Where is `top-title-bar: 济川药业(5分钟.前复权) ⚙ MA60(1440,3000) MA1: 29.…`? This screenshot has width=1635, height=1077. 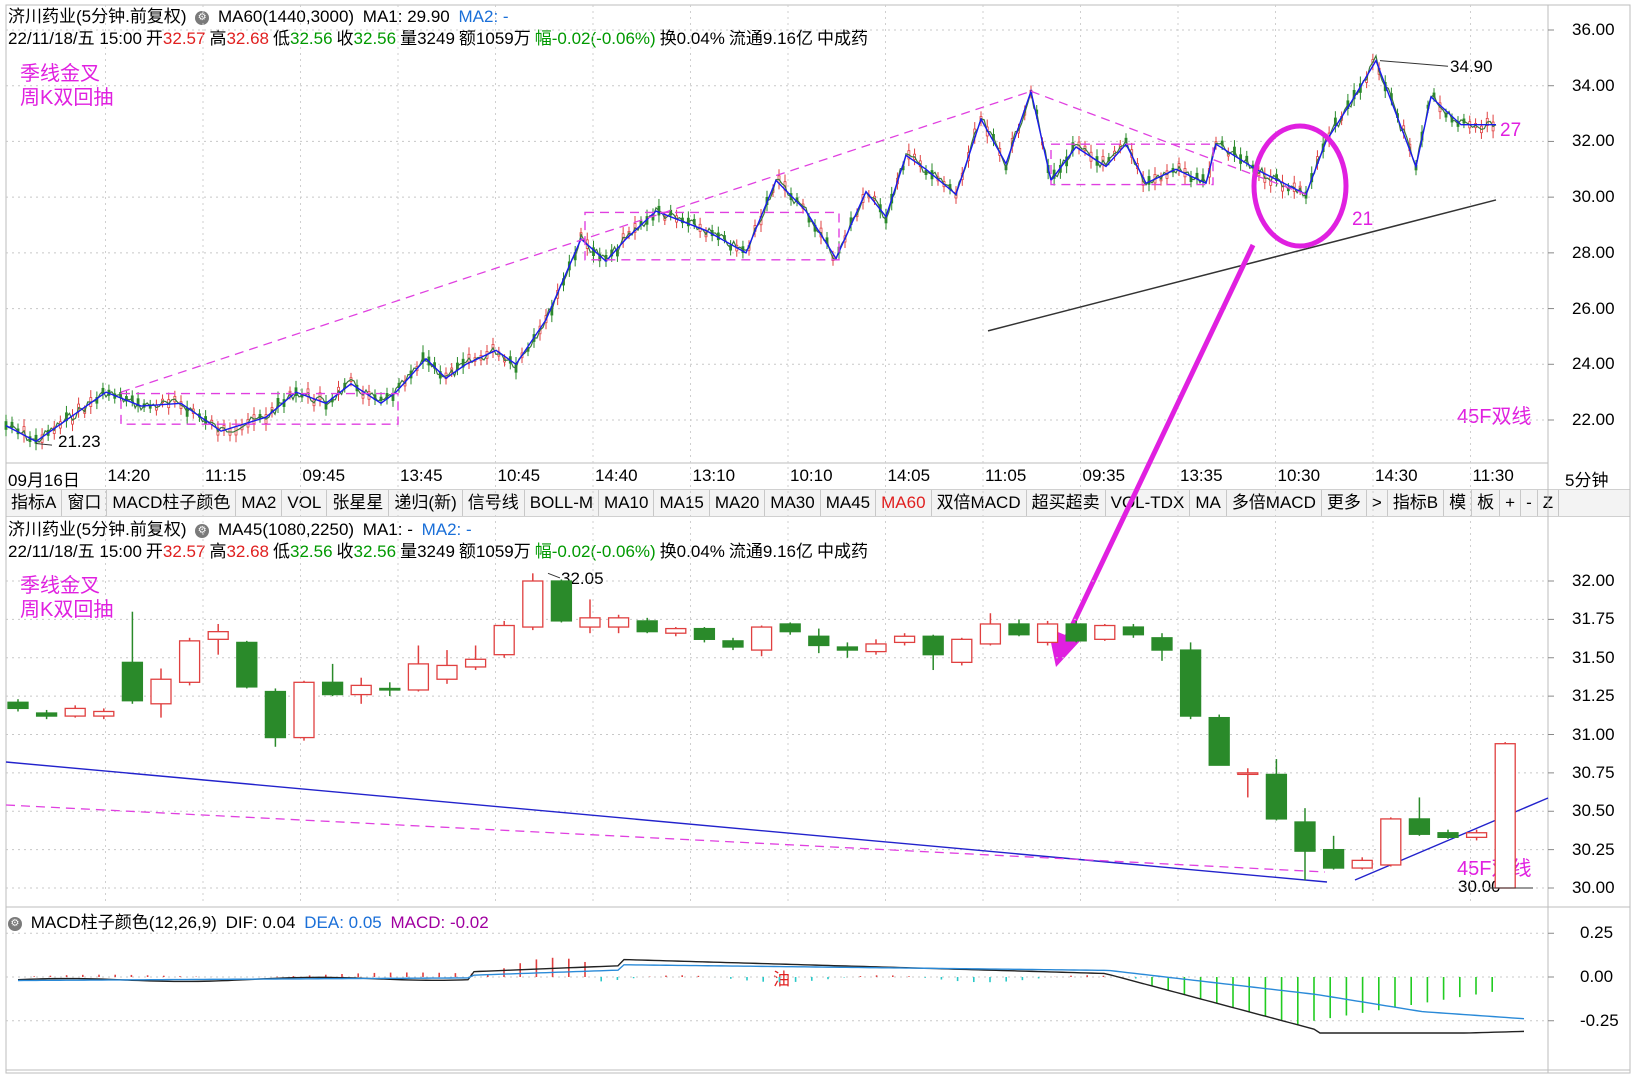
top-title-bar: 济川药业(5分钟.前复权) ⚙ MA60(1440,3000) MA1: 29.… is located at coordinates (260, 17).